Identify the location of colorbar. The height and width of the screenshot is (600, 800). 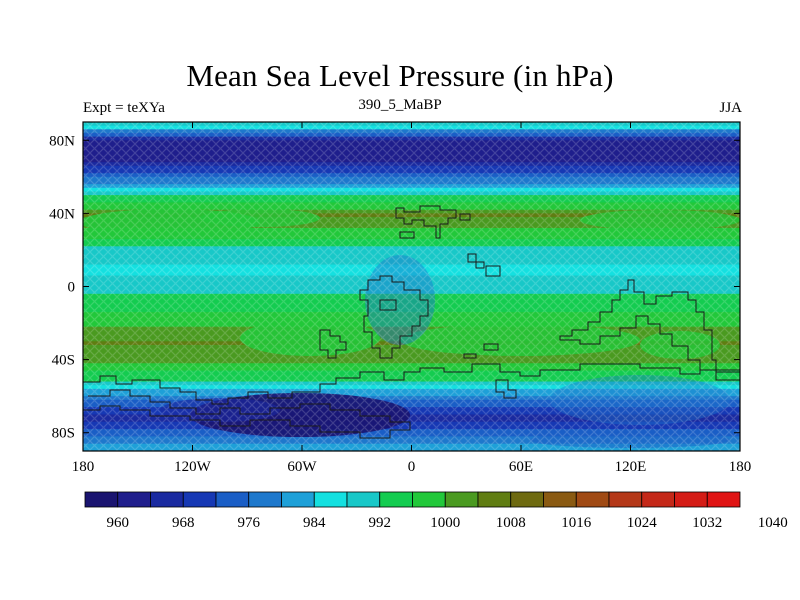
(412, 499).